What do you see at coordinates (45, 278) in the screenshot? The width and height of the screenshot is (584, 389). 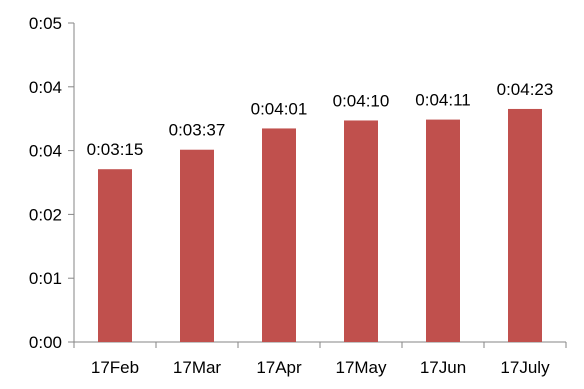 I see `y-tick-label: 0:01` at bounding box center [45, 278].